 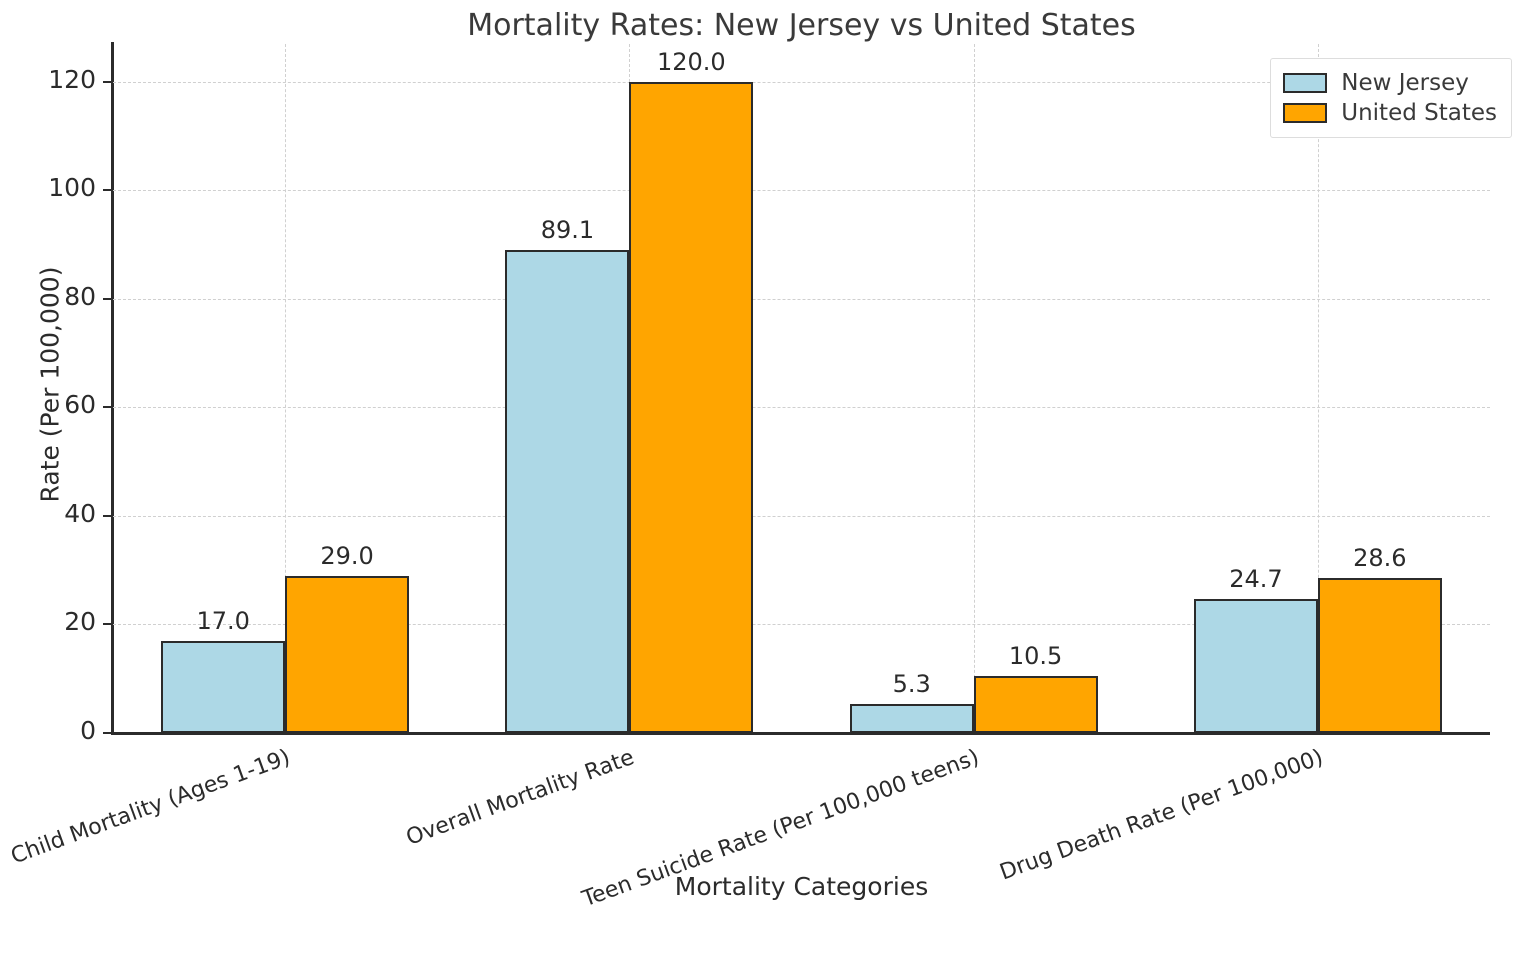 I want to click on legend-item: New Jersey, so click(x=1390, y=83).